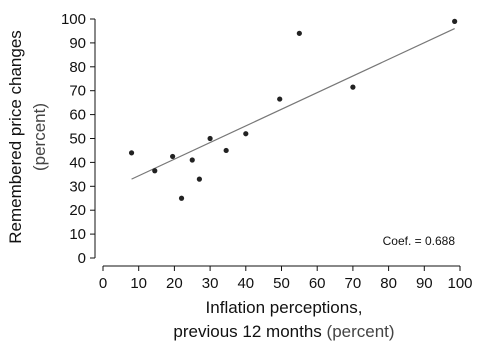 This screenshot has width=477, height=344. I want to click on x-axis-title-text: previous 12 months, so click(247, 331).